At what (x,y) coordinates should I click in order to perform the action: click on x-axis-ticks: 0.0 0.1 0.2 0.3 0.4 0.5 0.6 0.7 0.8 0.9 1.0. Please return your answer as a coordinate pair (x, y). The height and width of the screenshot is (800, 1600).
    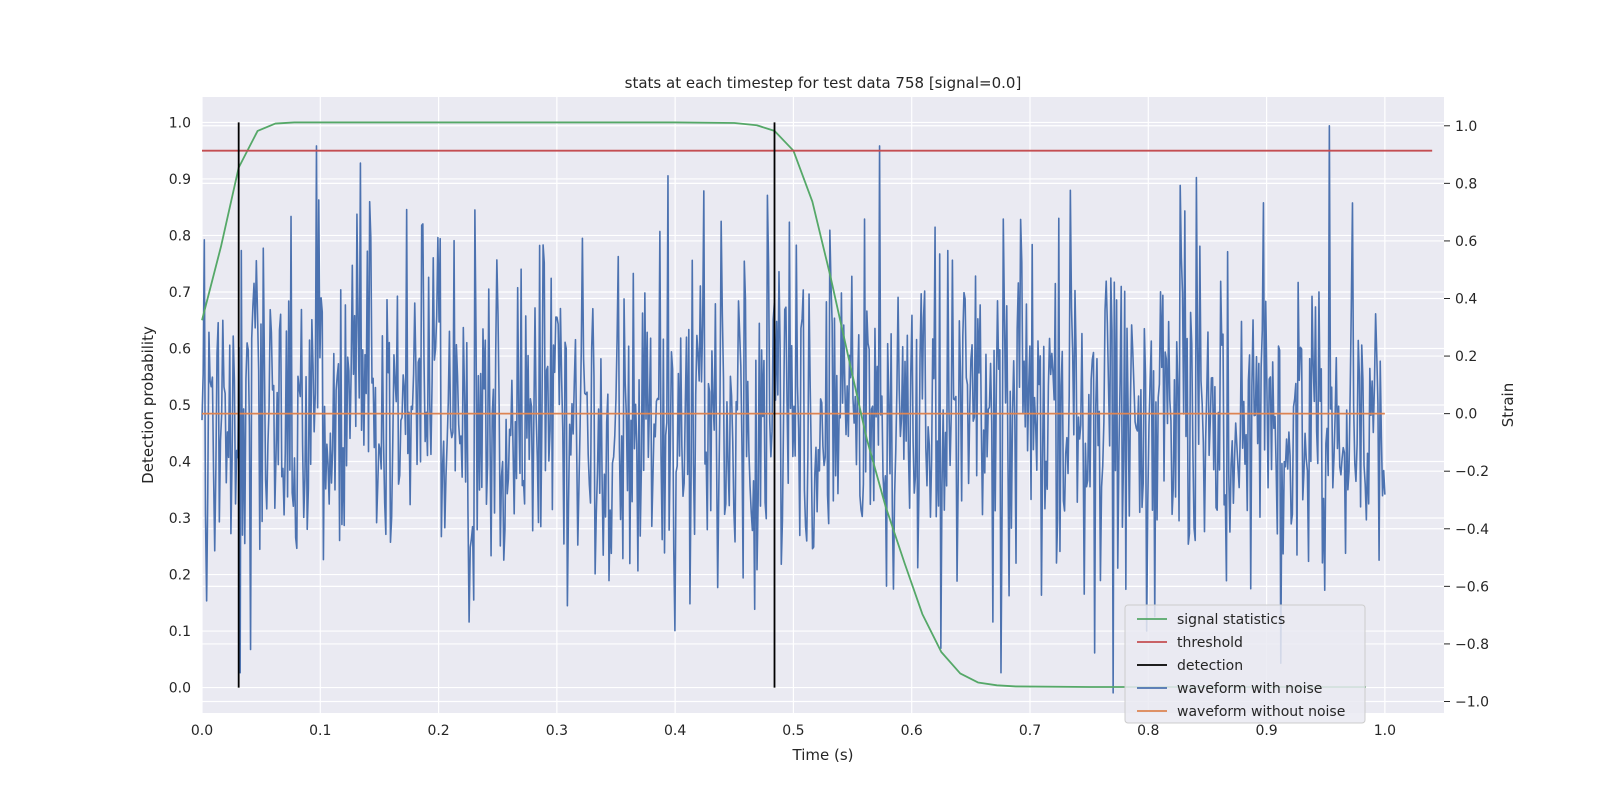
    Looking at the image, I should click on (793, 731).